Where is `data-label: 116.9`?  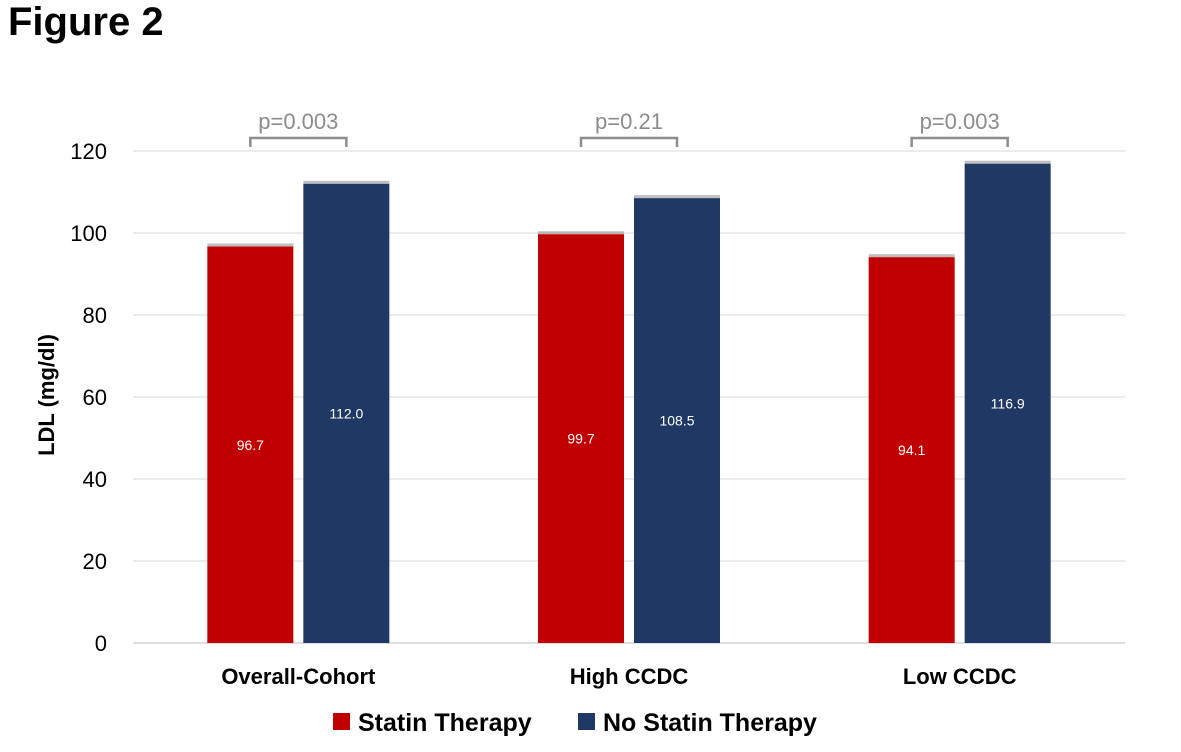
data-label: 116.9 is located at coordinates (1008, 403).